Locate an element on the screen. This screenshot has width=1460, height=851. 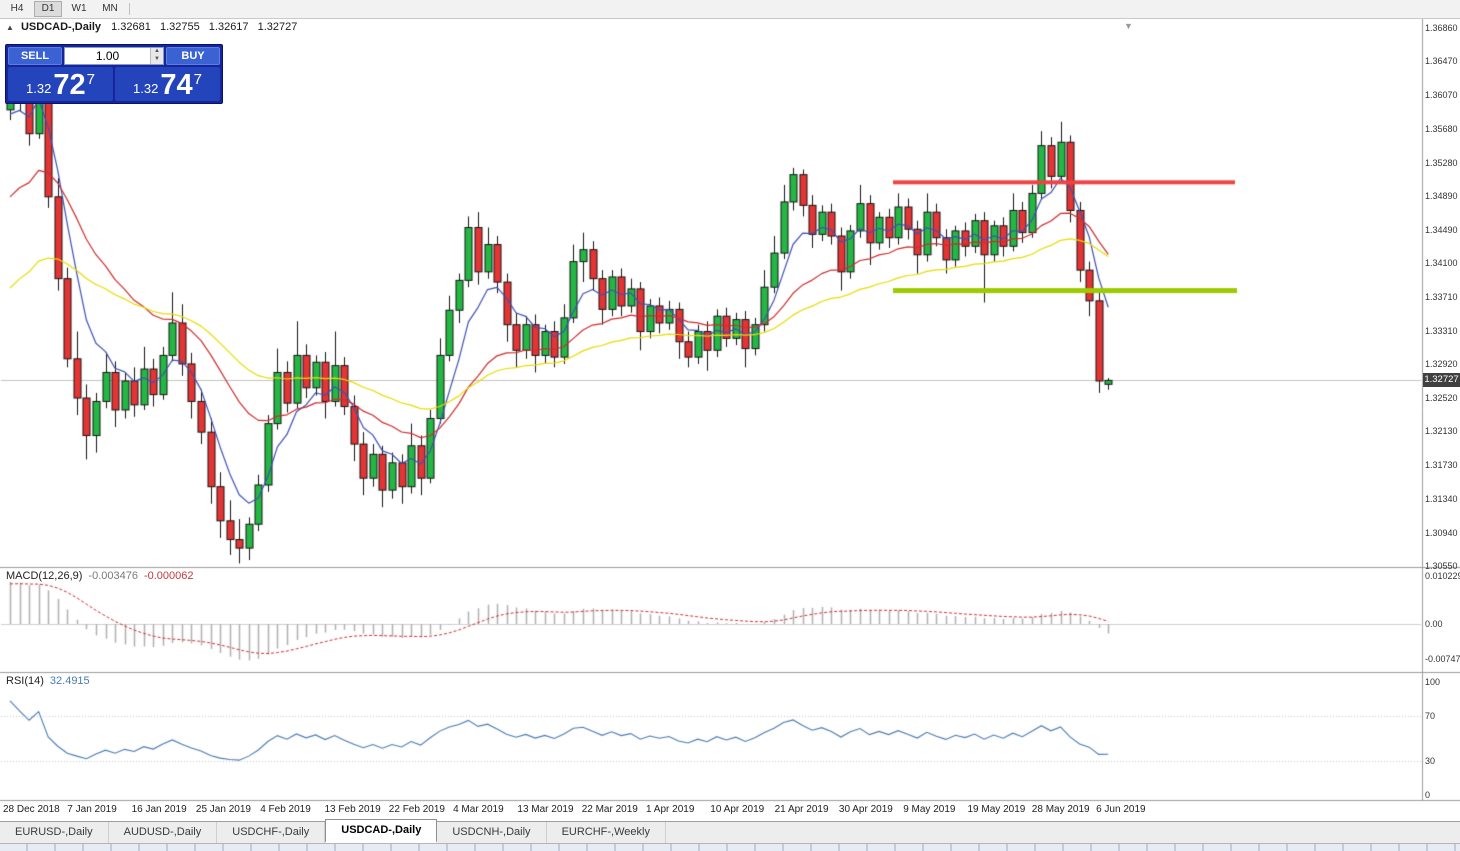
period-button-h4: H4 is located at coordinates (17, 8).